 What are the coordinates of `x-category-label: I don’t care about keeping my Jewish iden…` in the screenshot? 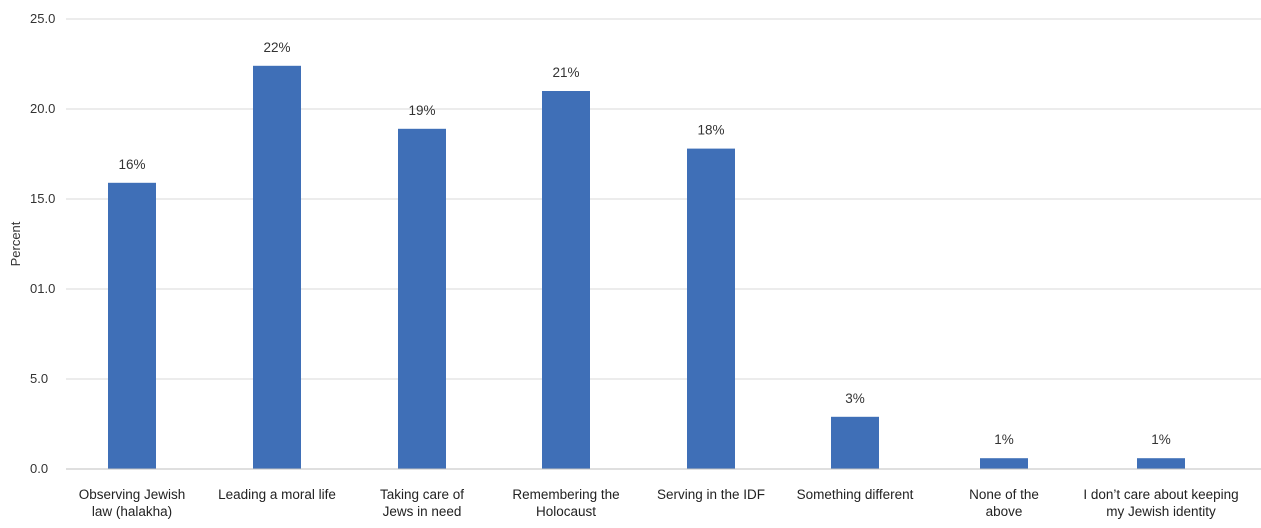 It's located at (1160, 503).